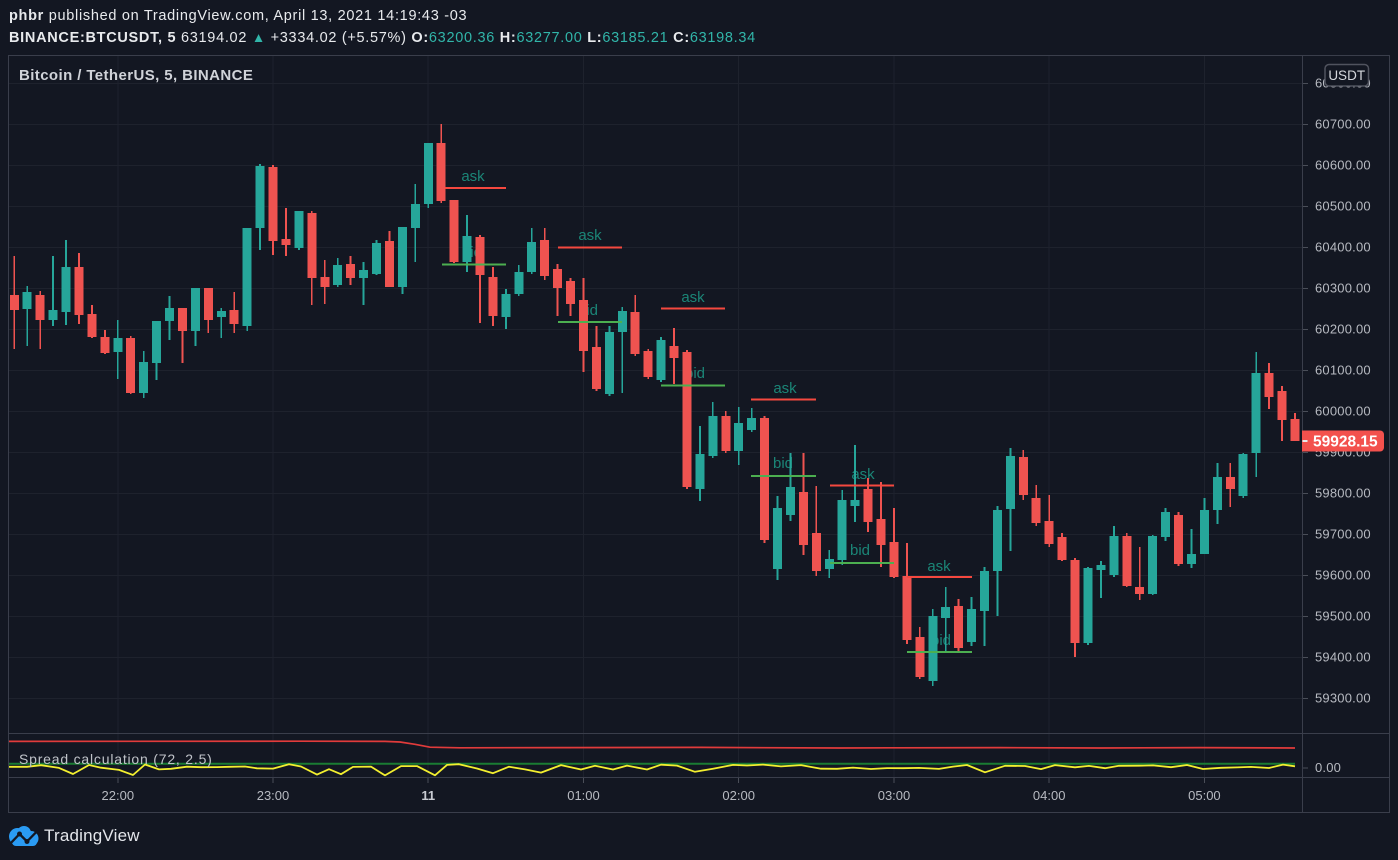 The image size is (1398, 860). Describe the element at coordinates (1343, 575) in the screenshot. I see `svg-text: 59600.00` at that location.